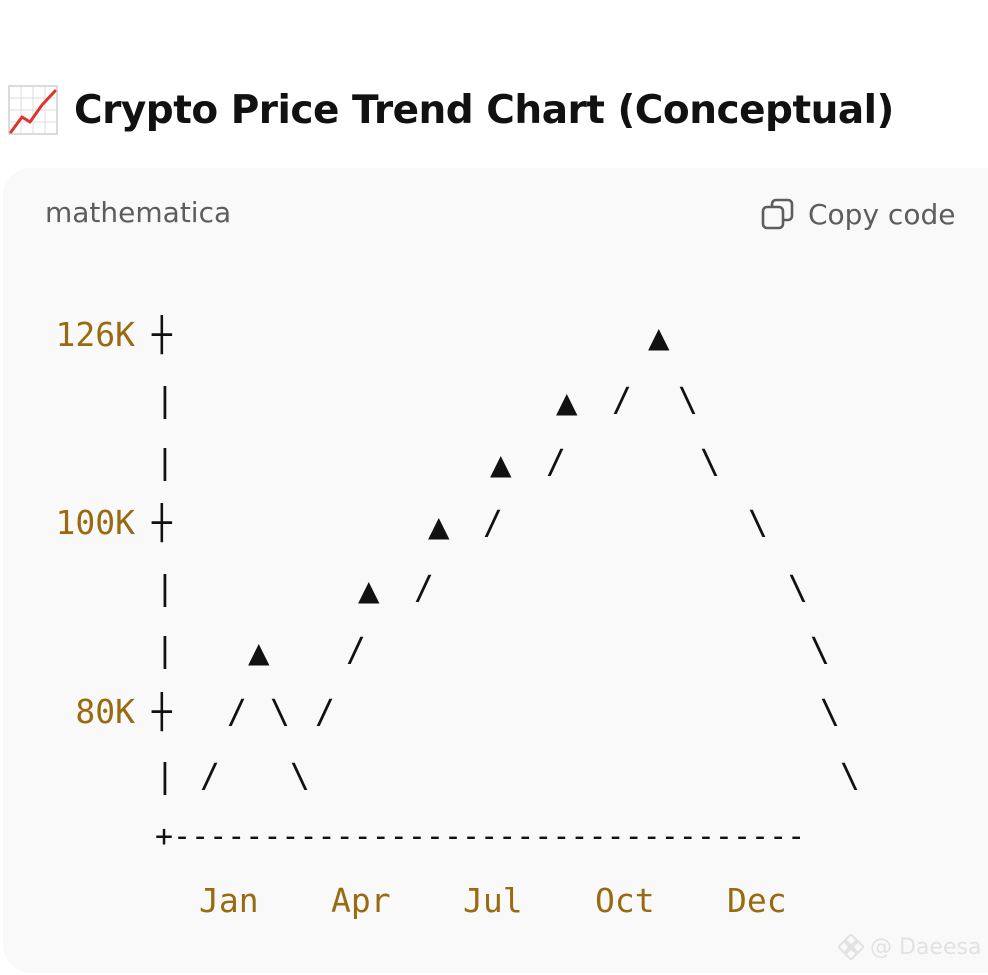  I want to click on copy-code-label: Copy code, so click(882, 214).